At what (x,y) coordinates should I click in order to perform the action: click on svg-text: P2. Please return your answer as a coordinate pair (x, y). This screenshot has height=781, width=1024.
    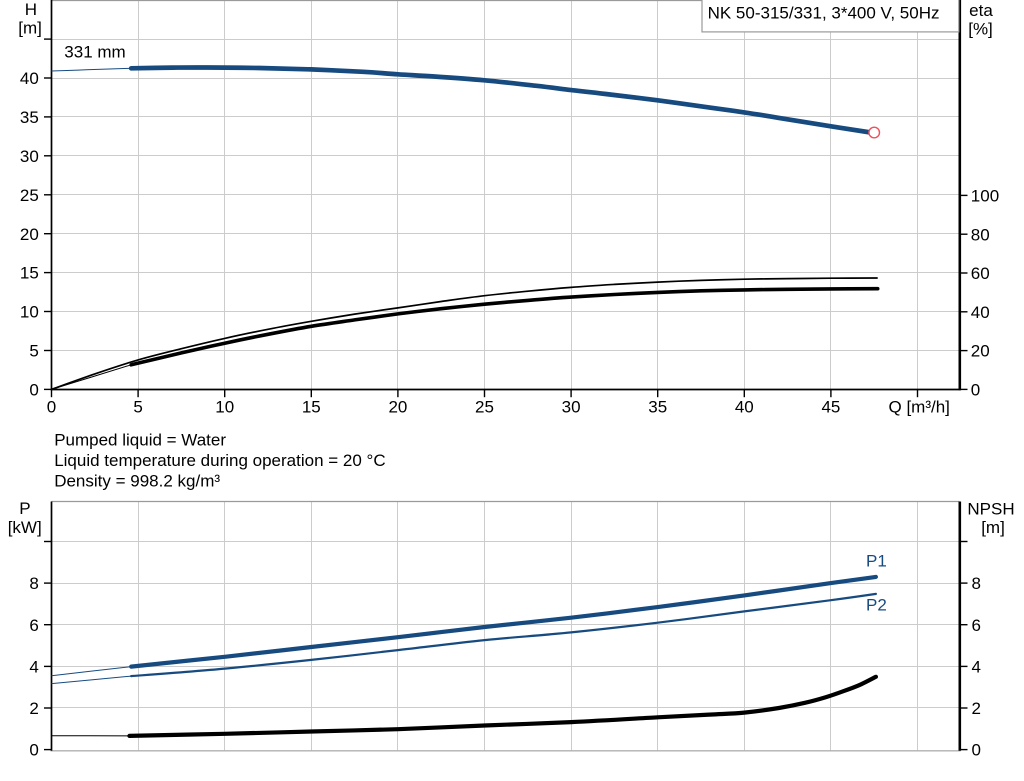
    Looking at the image, I should click on (876, 604).